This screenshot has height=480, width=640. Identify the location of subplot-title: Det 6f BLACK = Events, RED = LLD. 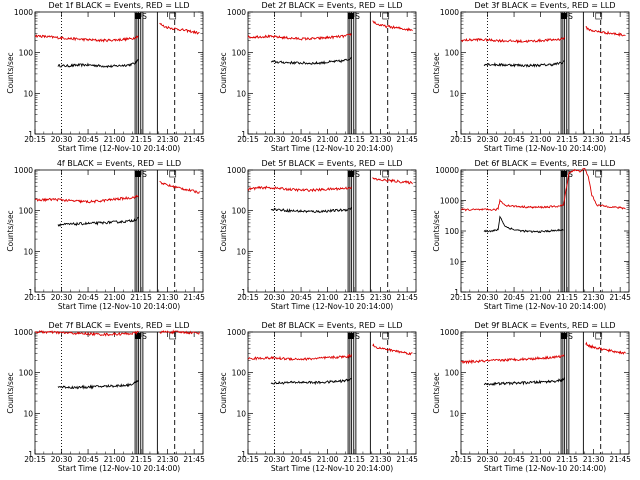
(544, 163).